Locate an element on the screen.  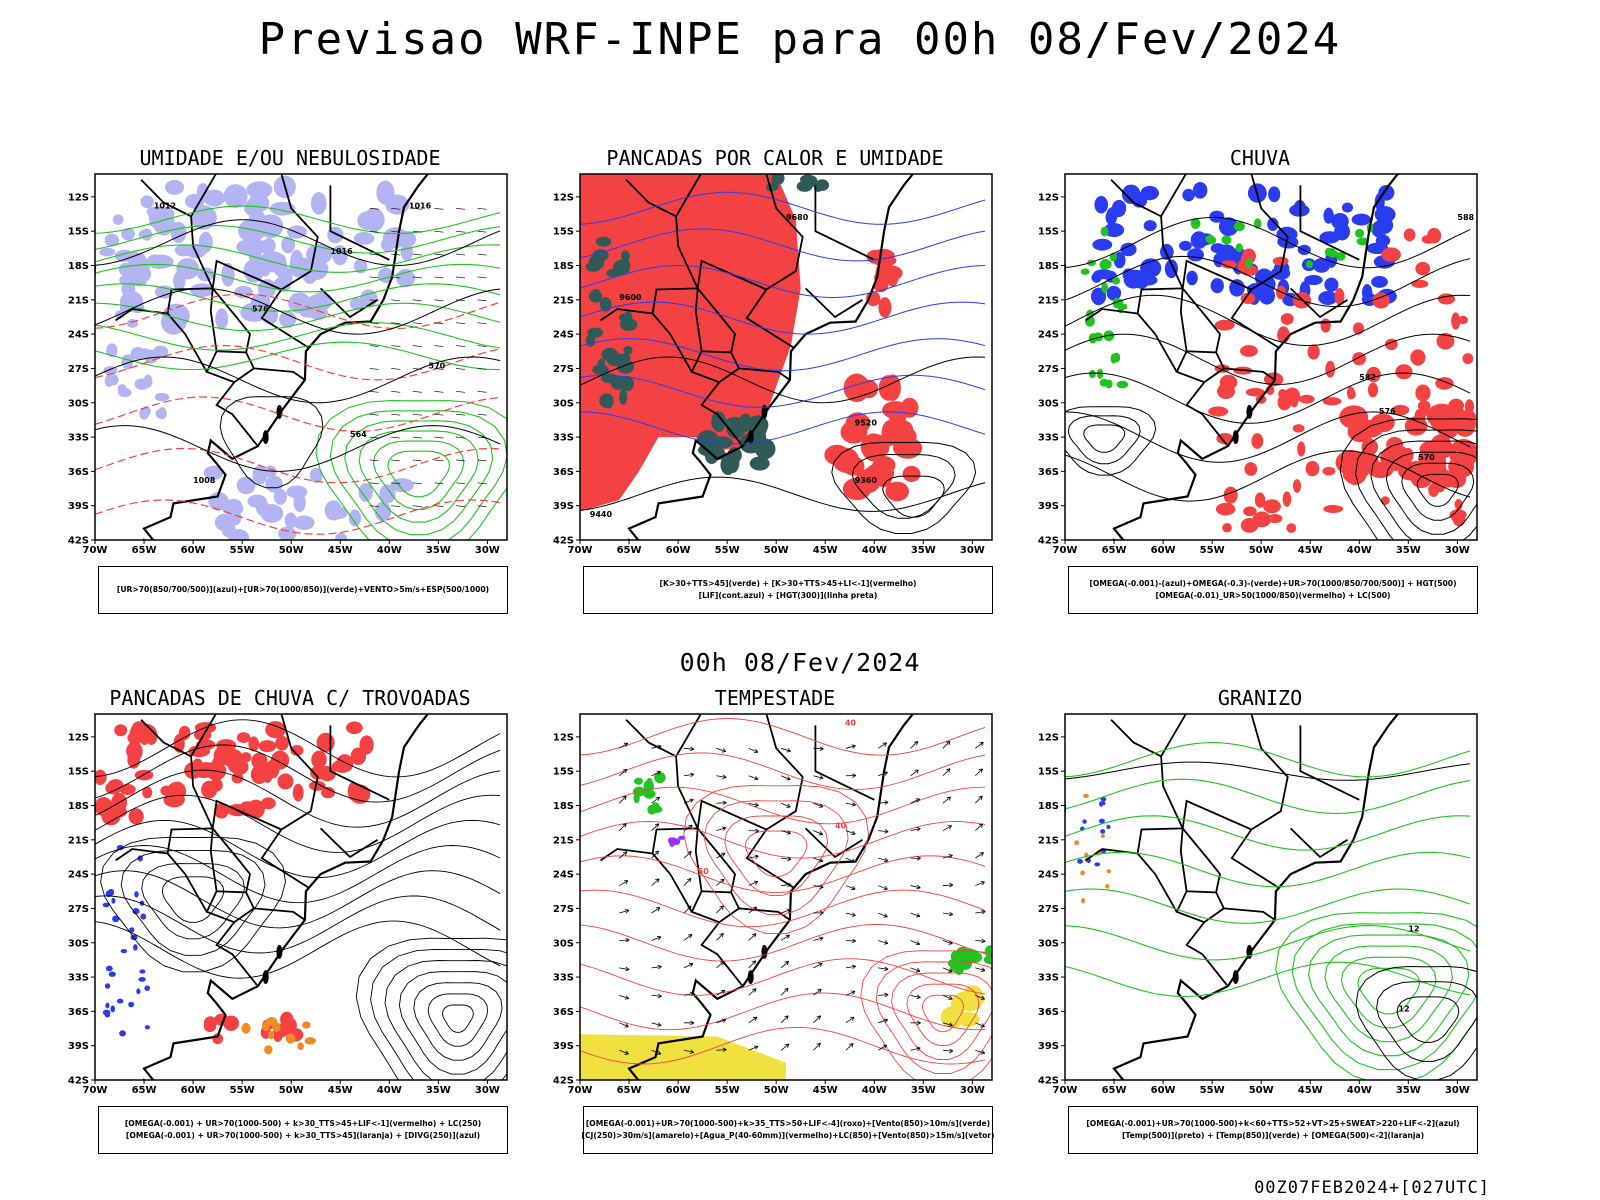
lat-tick-label: 33S is located at coordinates (78, 978).